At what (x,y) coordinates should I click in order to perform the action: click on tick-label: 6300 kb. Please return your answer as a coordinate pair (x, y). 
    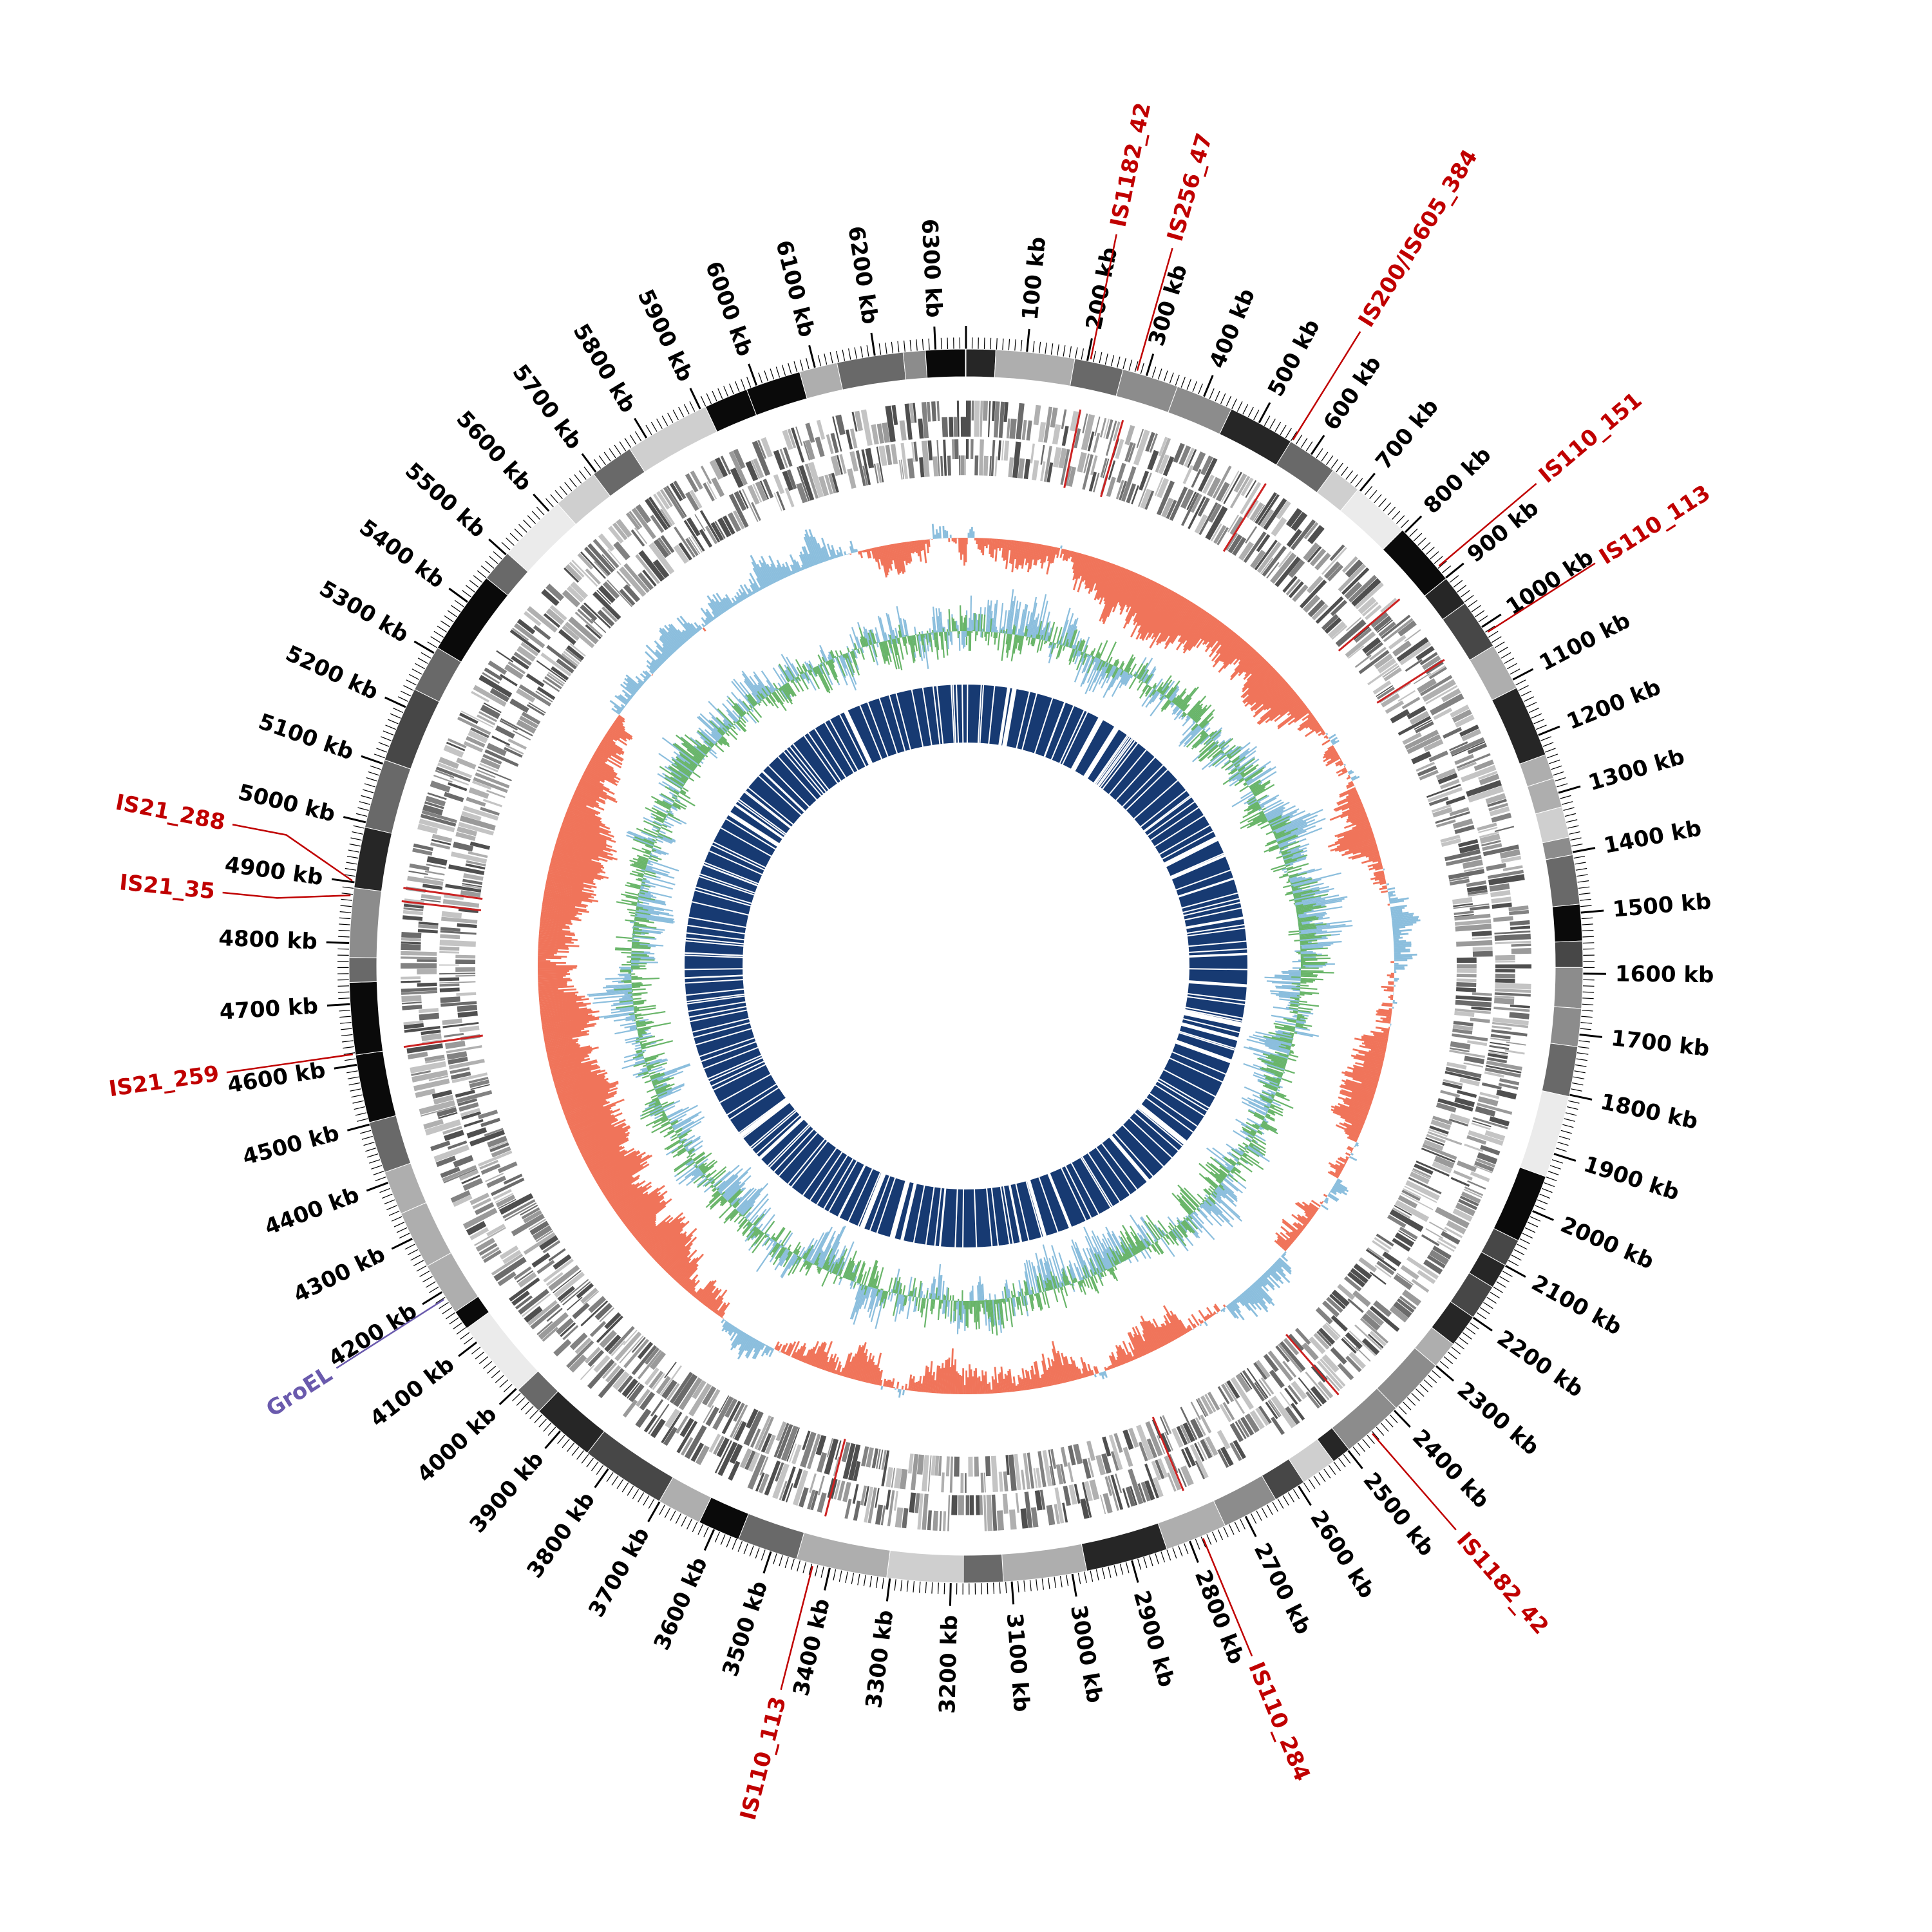
    Looking at the image, I should click on (932, 268).